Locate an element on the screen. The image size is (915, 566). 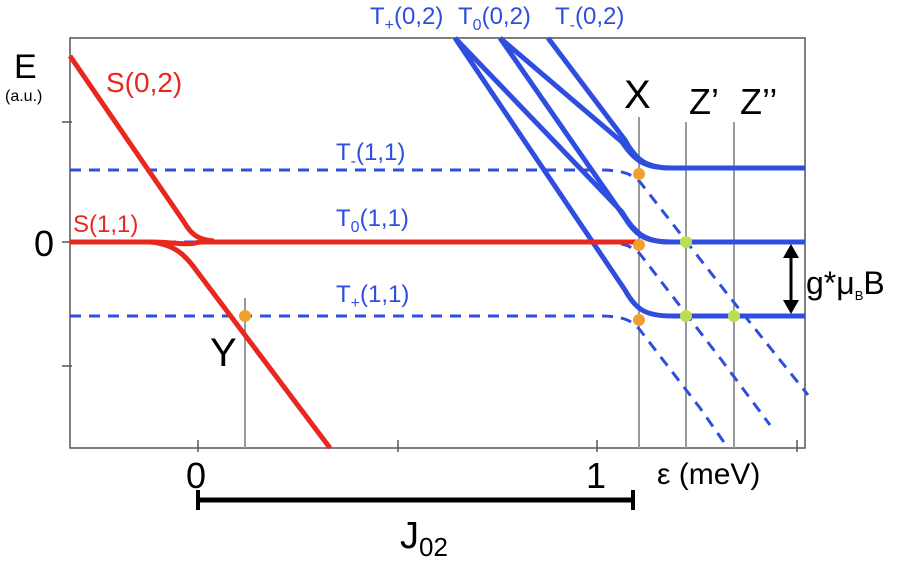
label-point-x: X is located at coordinates (637, 95).